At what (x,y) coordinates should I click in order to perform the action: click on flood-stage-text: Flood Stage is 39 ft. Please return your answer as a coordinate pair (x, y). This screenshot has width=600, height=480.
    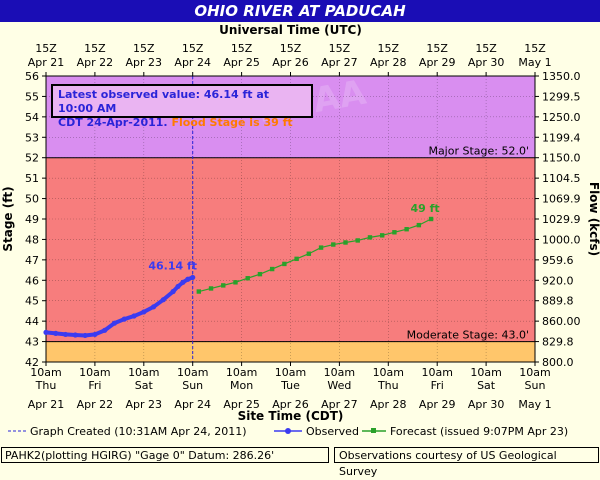
    Looking at the image, I should click on (232, 122).